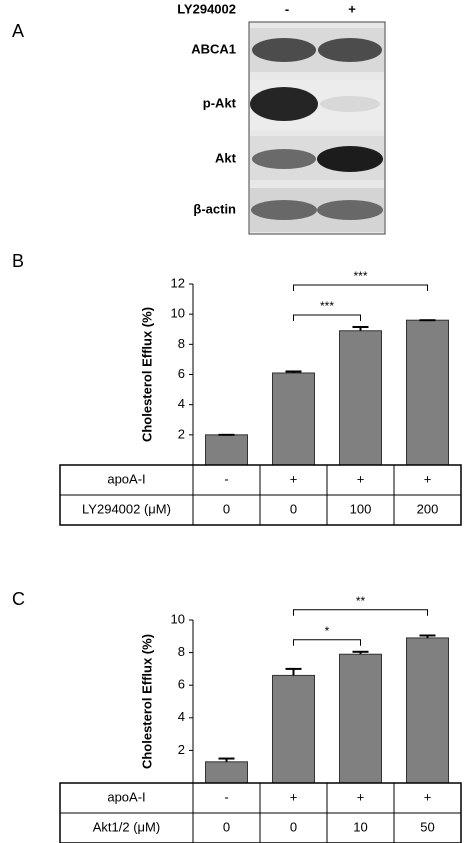 The image size is (474, 843). I want to click on band-label: p-Akt, so click(220, 102).